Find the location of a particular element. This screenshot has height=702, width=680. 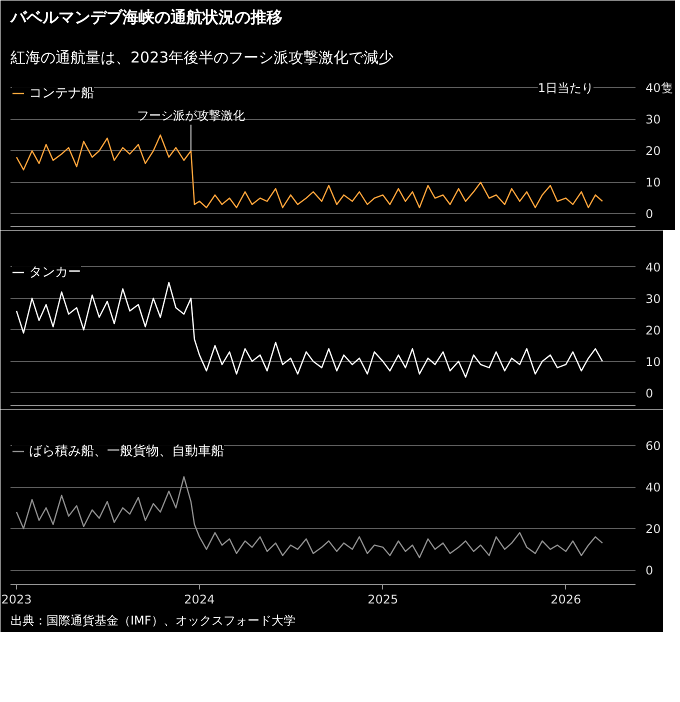

chart-title: バベルマンデブ海峡の通航状況の推移 is located at coordinates (146, 17).